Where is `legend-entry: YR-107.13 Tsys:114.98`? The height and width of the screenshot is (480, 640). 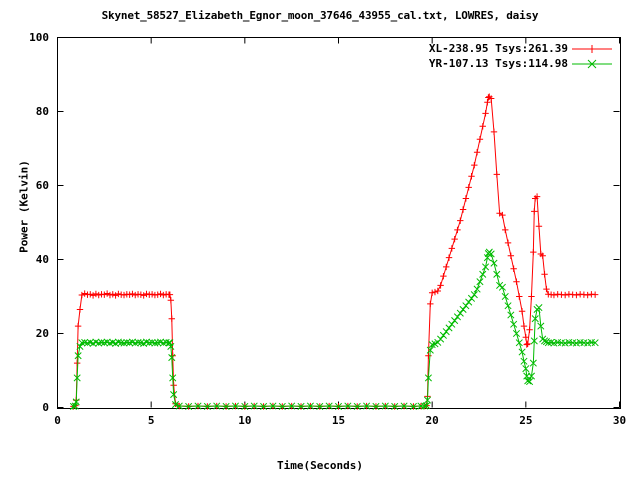 legend-entry: YR-107.13 Tsys:114.98 is located at coordinates (509, 63).